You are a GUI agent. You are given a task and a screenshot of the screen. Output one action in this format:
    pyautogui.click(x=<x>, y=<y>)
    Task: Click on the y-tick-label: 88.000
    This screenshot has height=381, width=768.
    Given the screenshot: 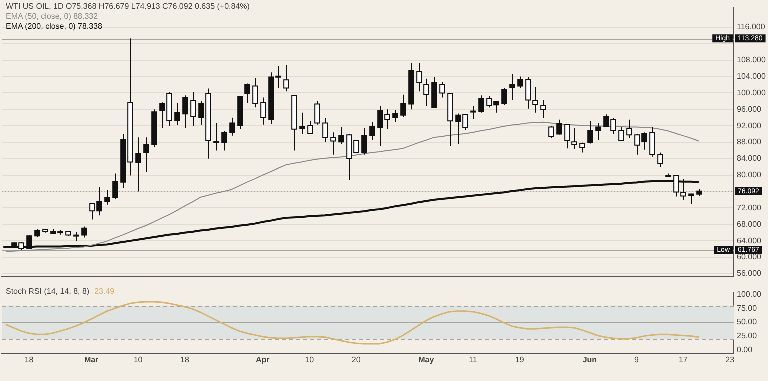 What is the action you would take?
    pyautogui.click(x=749, y=142)
    